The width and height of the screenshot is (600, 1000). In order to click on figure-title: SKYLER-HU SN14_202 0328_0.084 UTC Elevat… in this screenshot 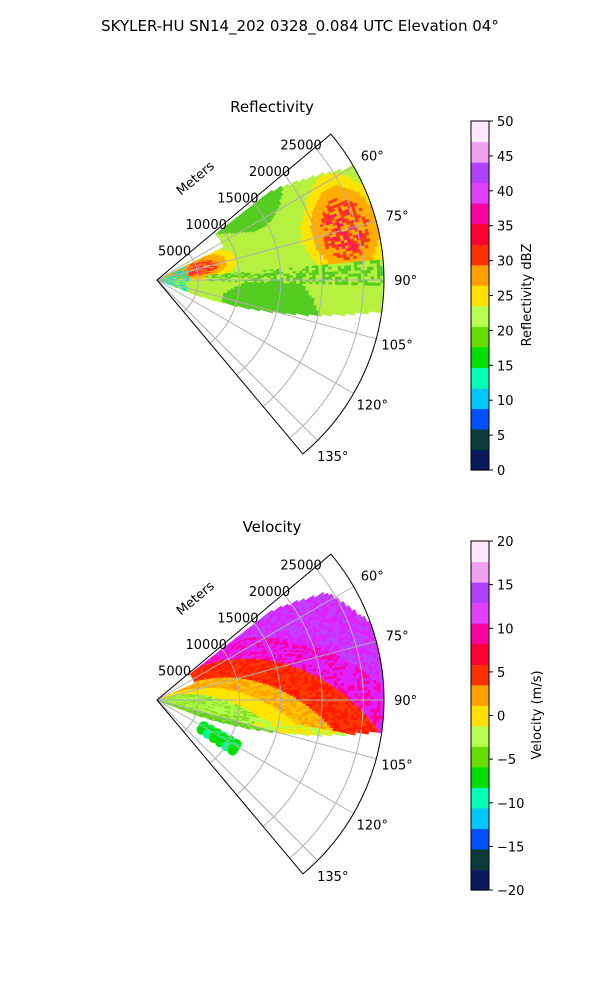, I will do `click(300, 26)`.